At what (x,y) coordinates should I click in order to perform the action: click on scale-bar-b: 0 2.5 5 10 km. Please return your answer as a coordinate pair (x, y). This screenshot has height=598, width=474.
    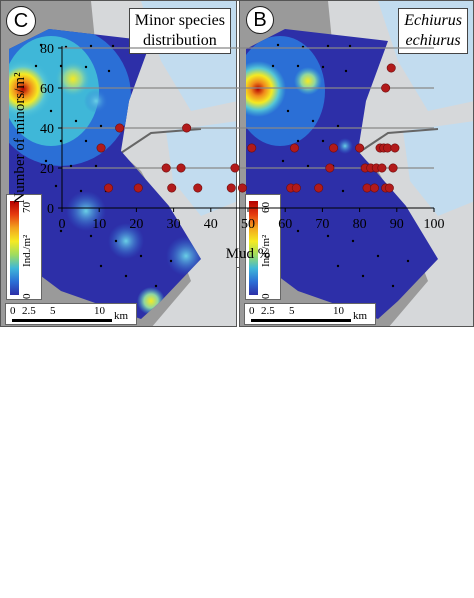
    Looking at the image, I should click on (310, 314).